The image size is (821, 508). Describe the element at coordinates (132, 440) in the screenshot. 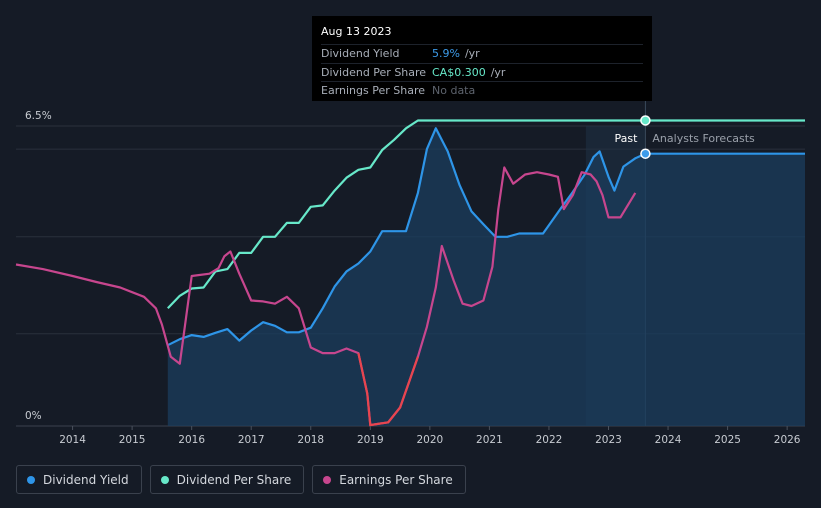

I see `x-tick-label: 2015` at that location.